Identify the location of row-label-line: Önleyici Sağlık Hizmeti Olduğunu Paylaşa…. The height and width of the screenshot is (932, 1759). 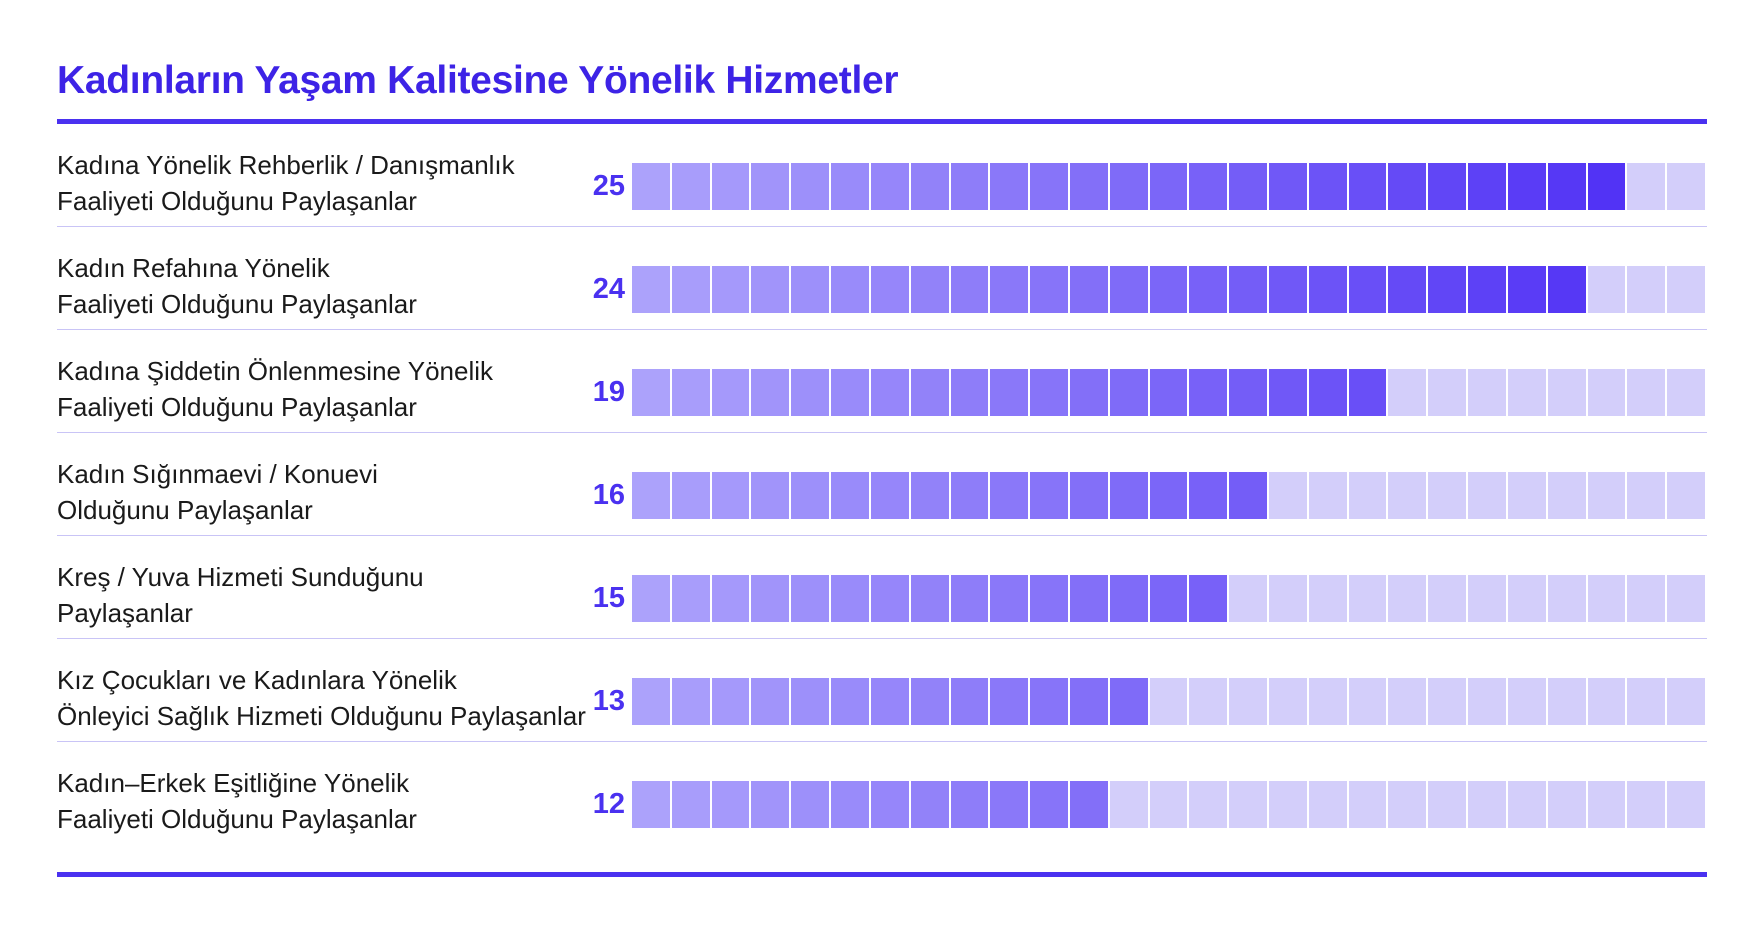
(321, 716).